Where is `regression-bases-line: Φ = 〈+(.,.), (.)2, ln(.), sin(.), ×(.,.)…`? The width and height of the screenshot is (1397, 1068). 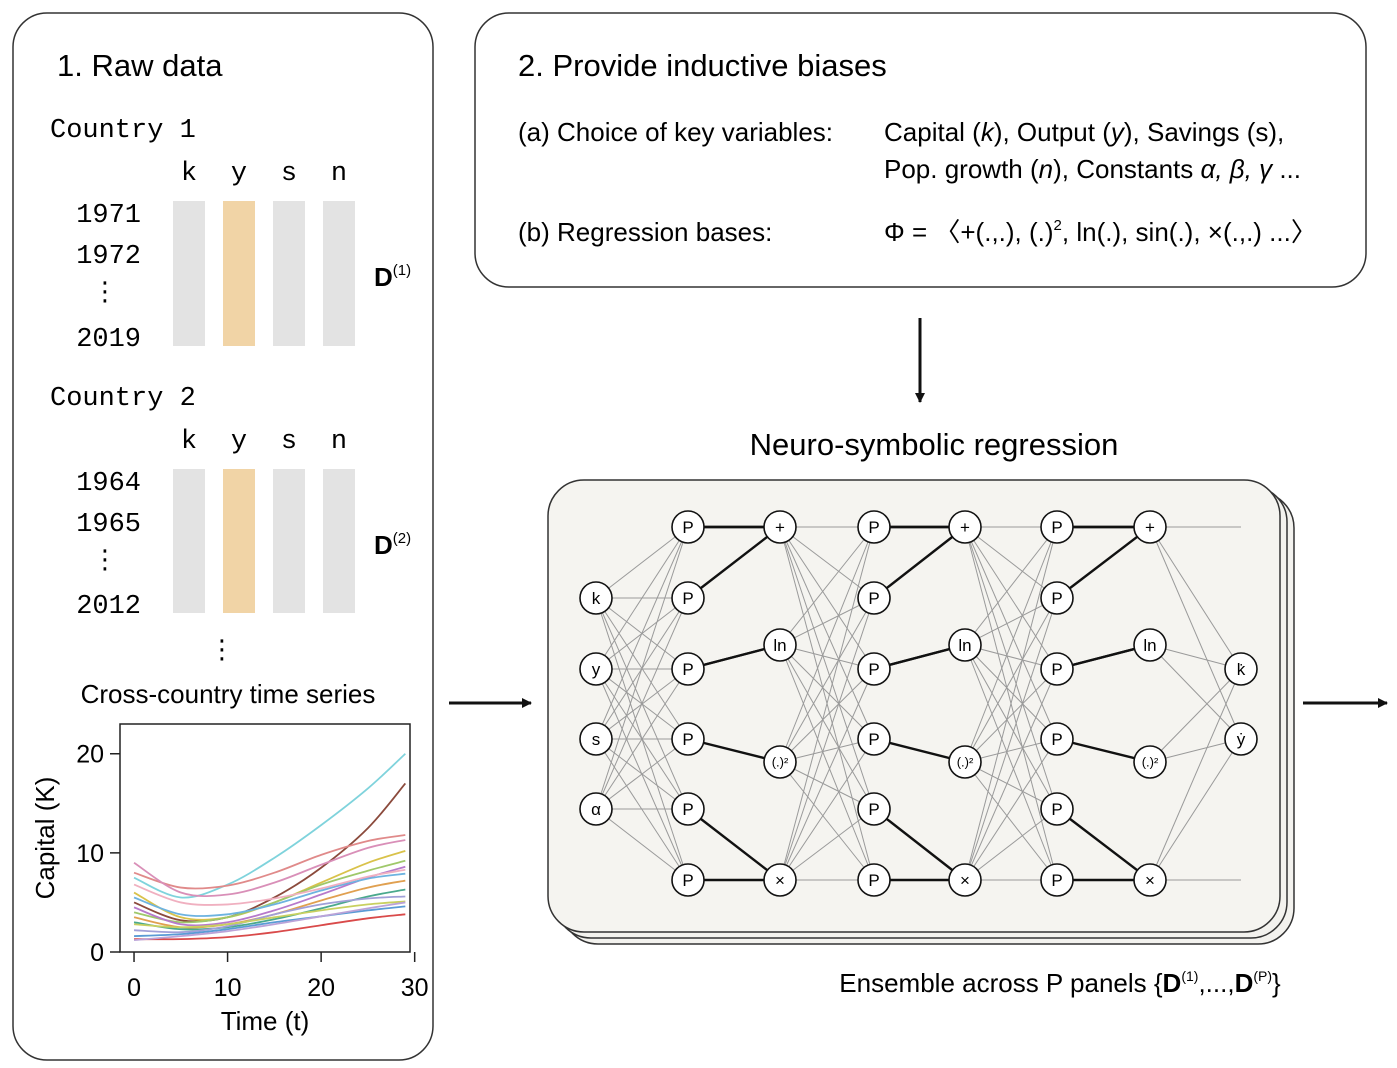
regression-bases-line: Φ = 〈+(.,.), (.)2, ln(.), sin(.), ×(.,.)… is located at coordinates (1100, 232).